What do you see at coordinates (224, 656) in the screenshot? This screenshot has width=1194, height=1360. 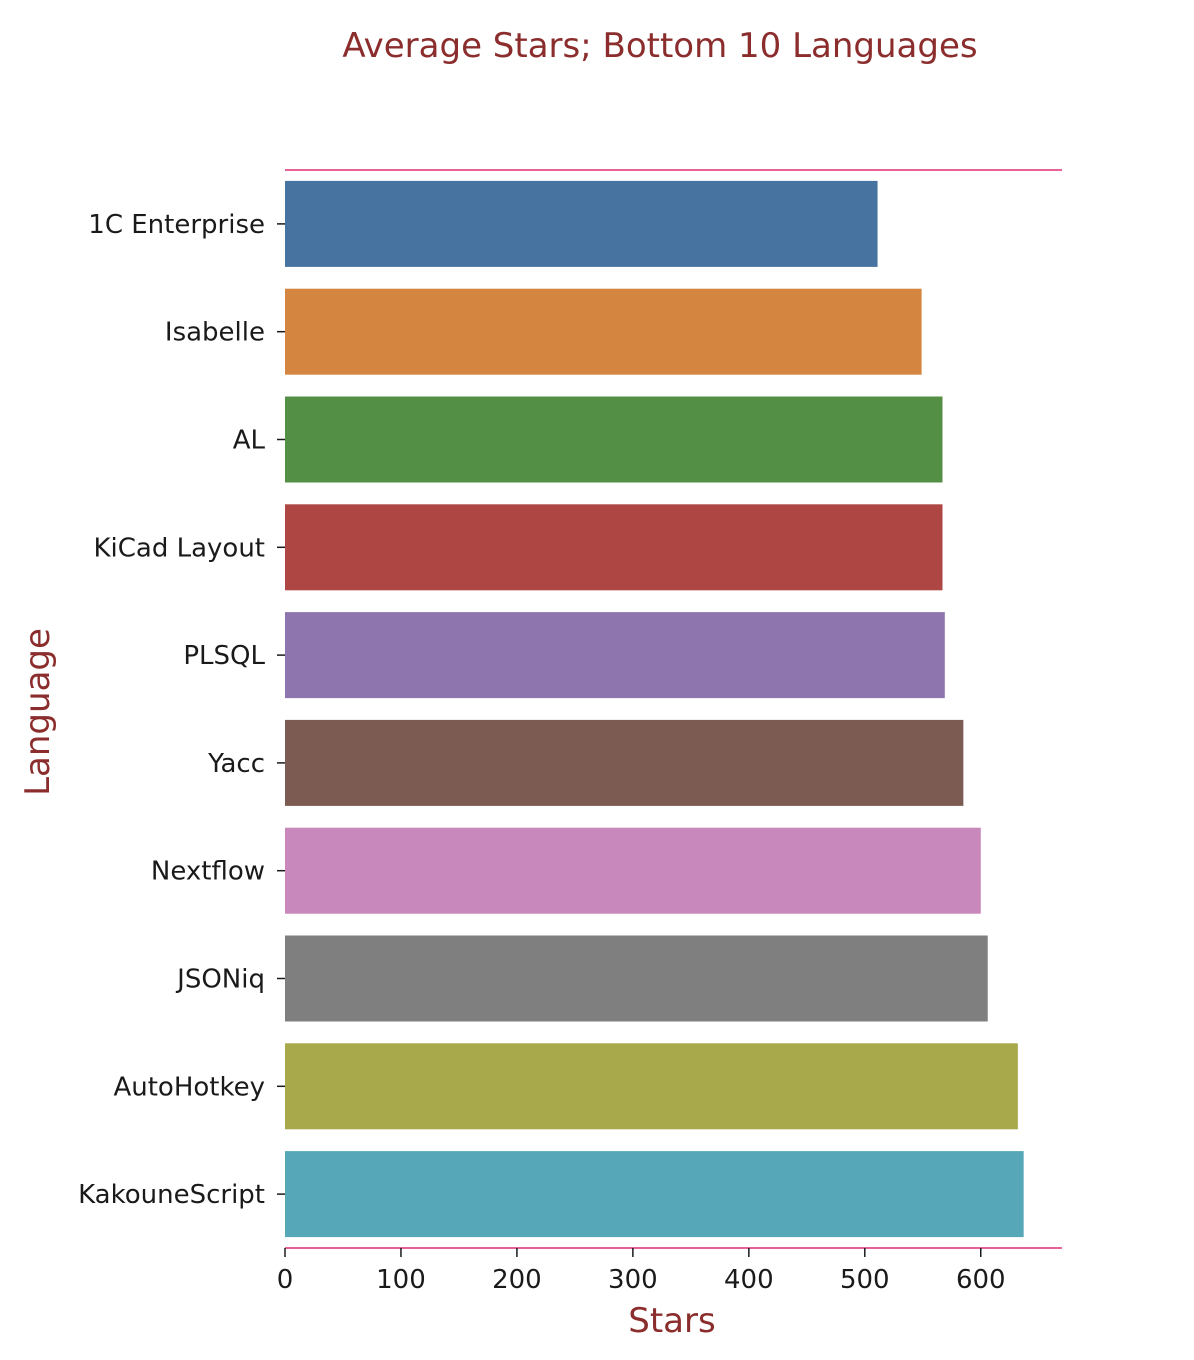 I see `y-tick-label: PLSQL` at bounding box center [224, 656].